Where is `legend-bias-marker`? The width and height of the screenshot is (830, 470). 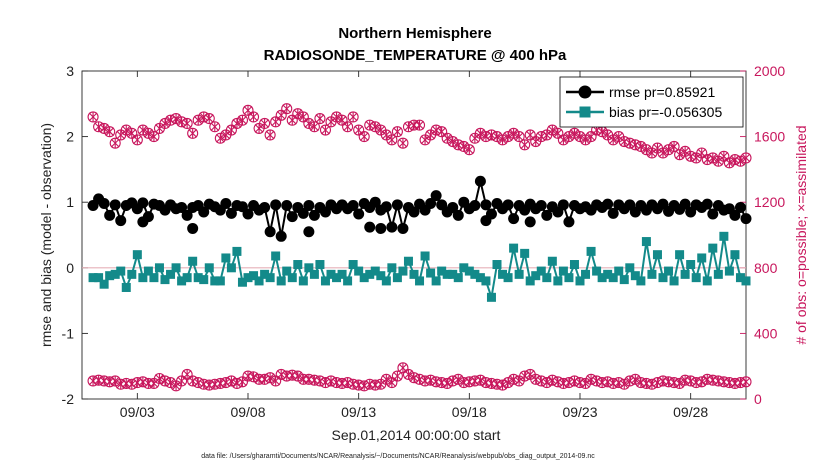
legend-bias-marker is located at coordinates (585, 112).